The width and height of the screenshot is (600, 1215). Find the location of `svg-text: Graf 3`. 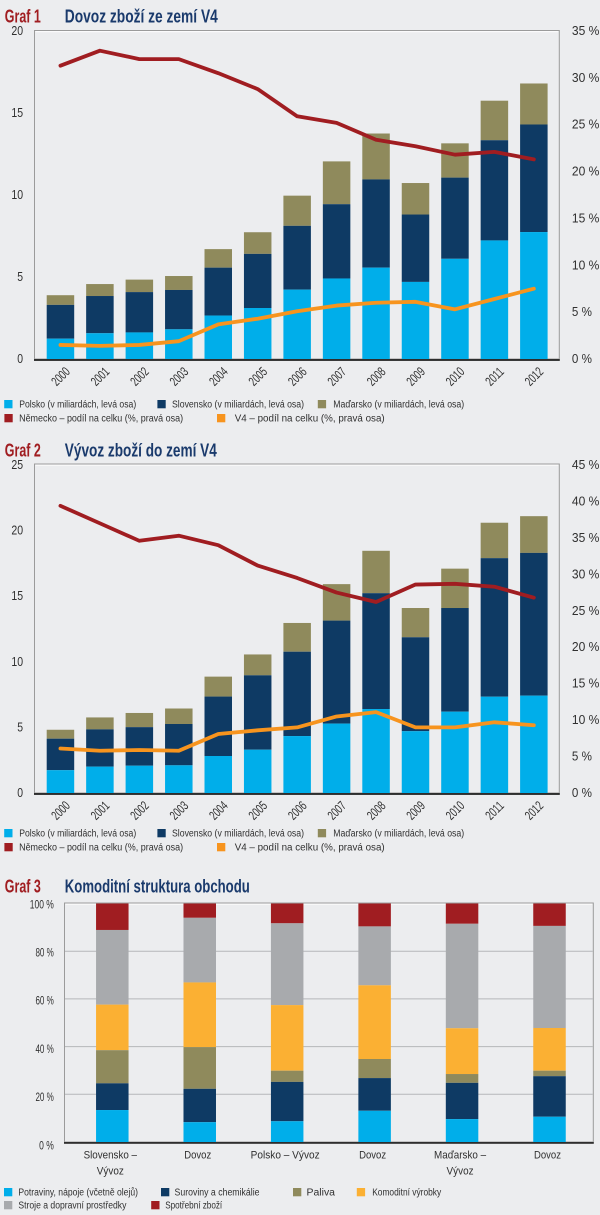

svg-text: Graf 3 is located at coordinates (23, 887).